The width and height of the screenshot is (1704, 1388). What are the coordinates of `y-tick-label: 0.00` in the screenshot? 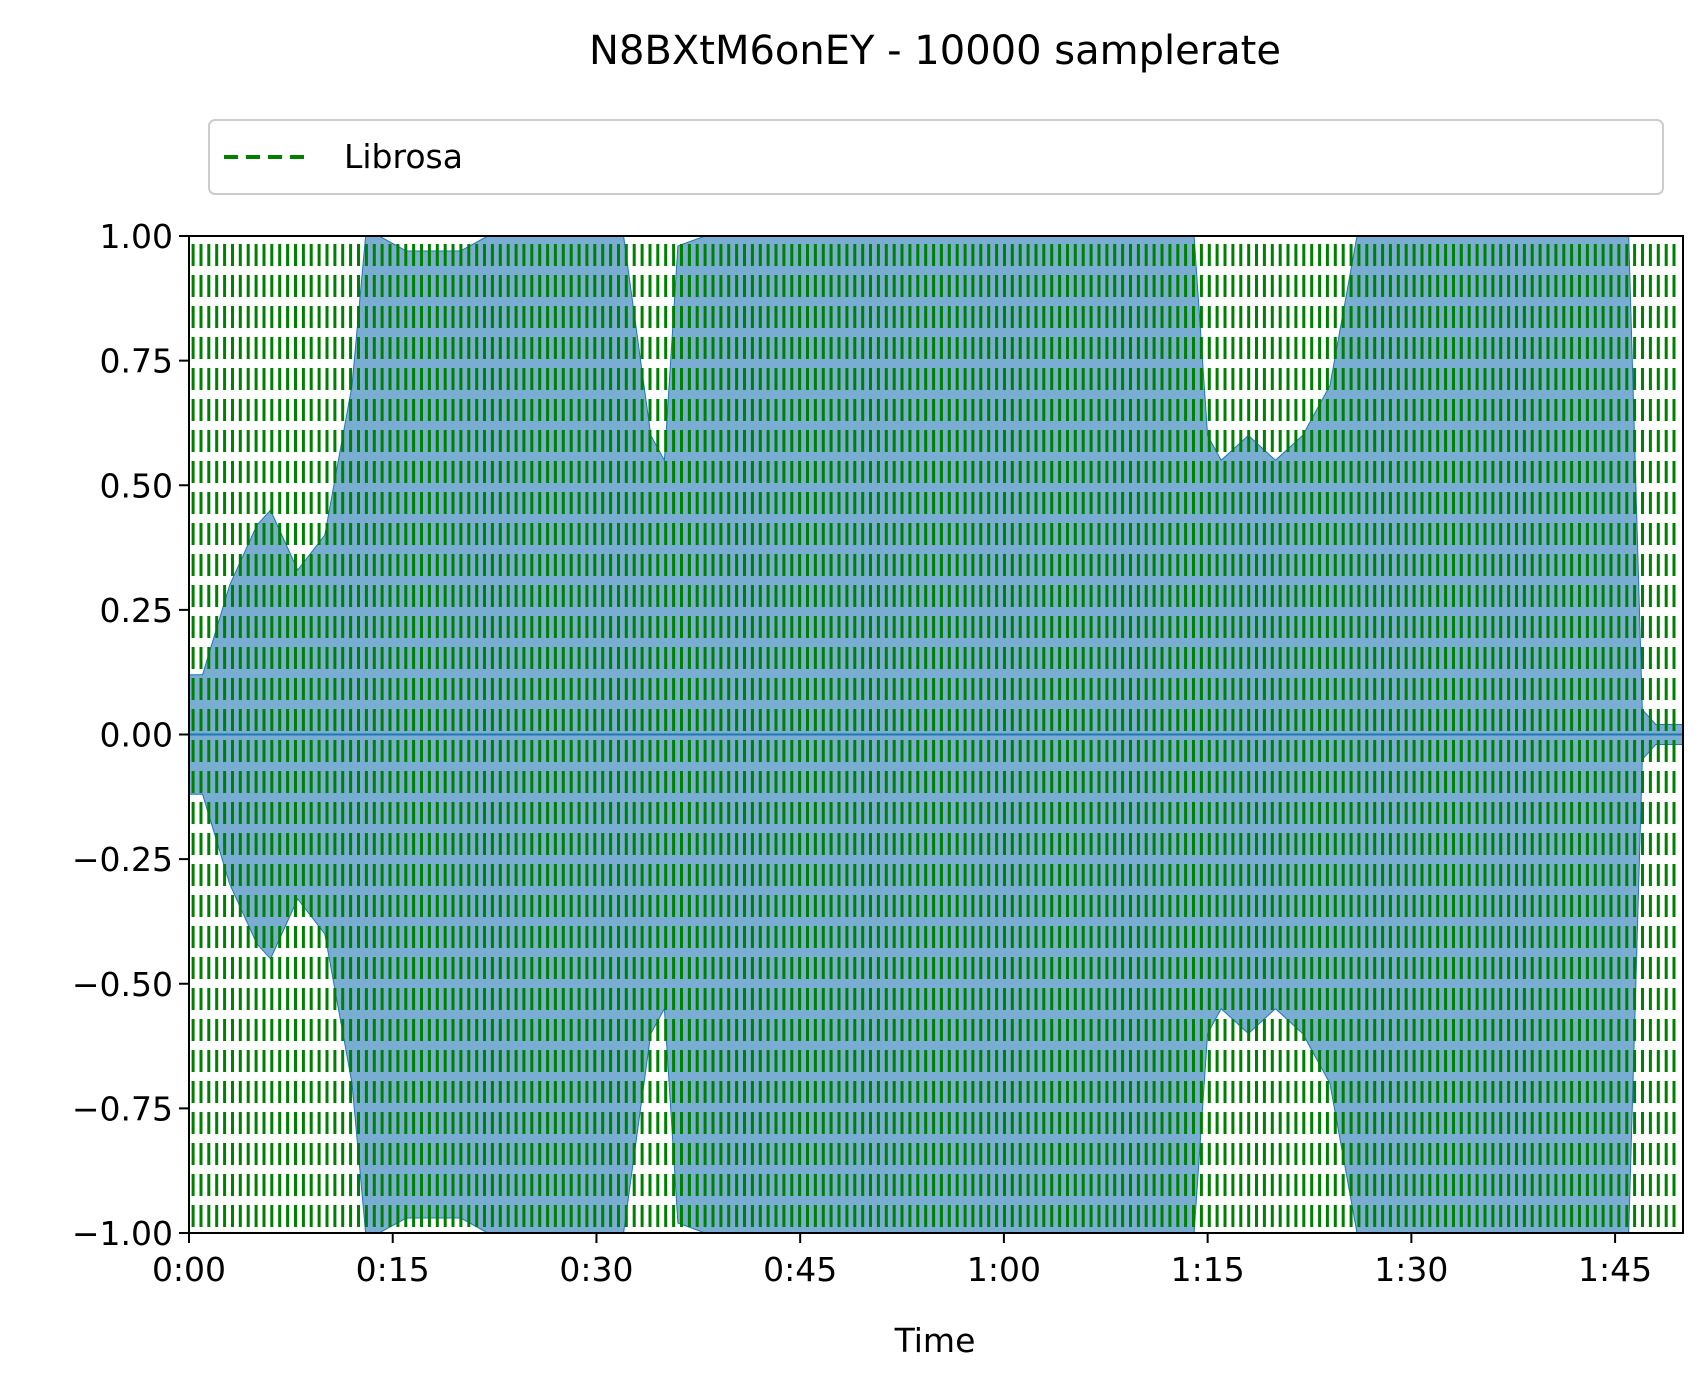 It's located at (136, 735).